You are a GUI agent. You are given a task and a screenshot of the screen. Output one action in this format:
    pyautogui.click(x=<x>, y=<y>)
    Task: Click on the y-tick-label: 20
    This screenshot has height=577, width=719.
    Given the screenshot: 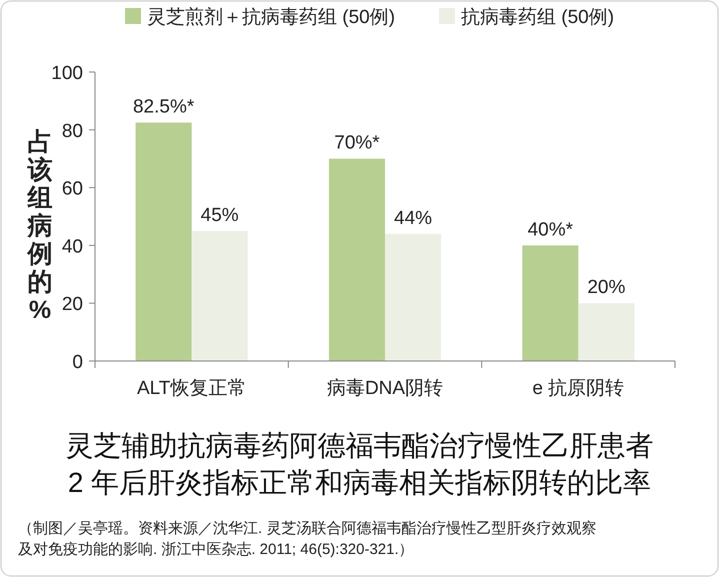 What is the action you would take?
    pyautogui.click(x=72, y=305)
    